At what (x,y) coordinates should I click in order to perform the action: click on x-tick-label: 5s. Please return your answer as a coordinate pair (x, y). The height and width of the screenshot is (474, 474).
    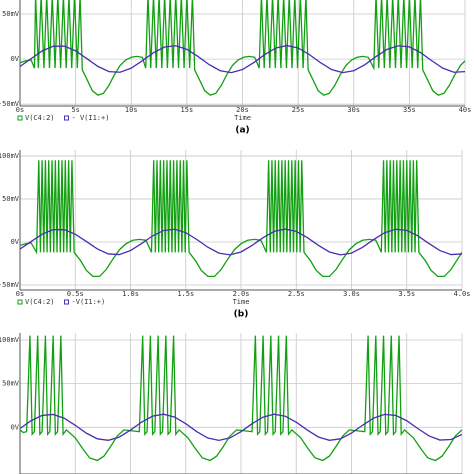
    Looking at the image, I should click on (75, 110).